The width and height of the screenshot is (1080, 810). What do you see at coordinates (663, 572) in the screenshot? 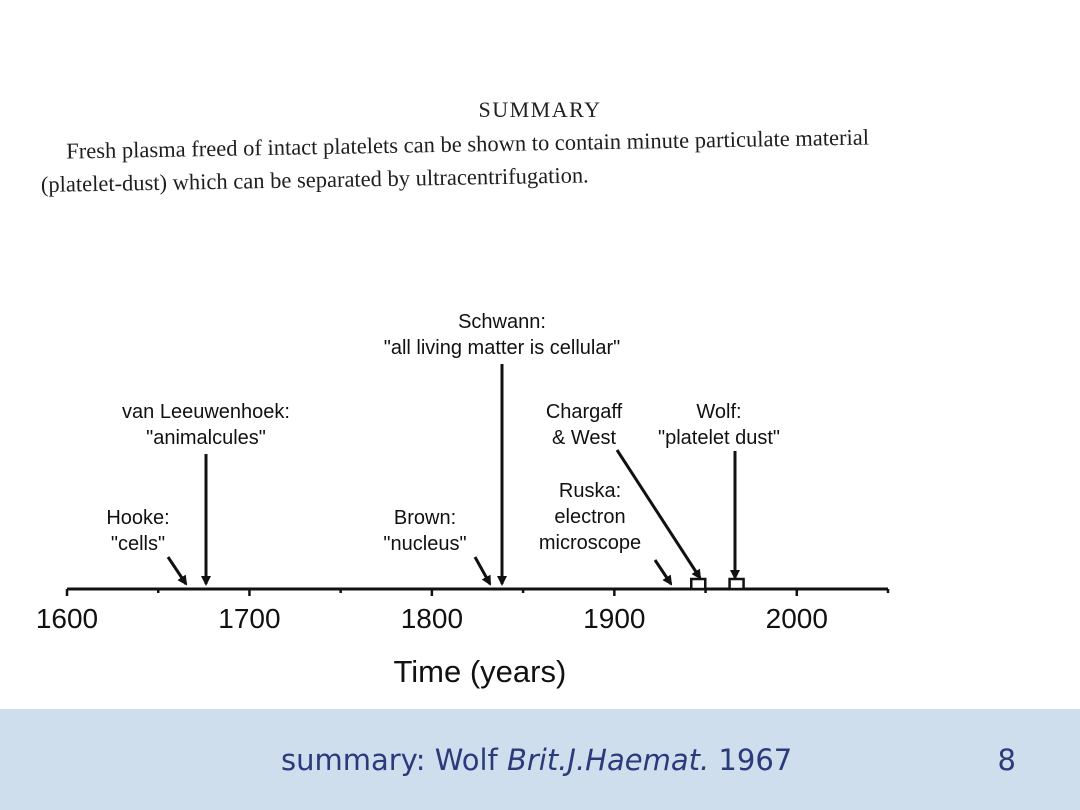
I see `event-arrow-ruska` at bounding box center [663, 572].